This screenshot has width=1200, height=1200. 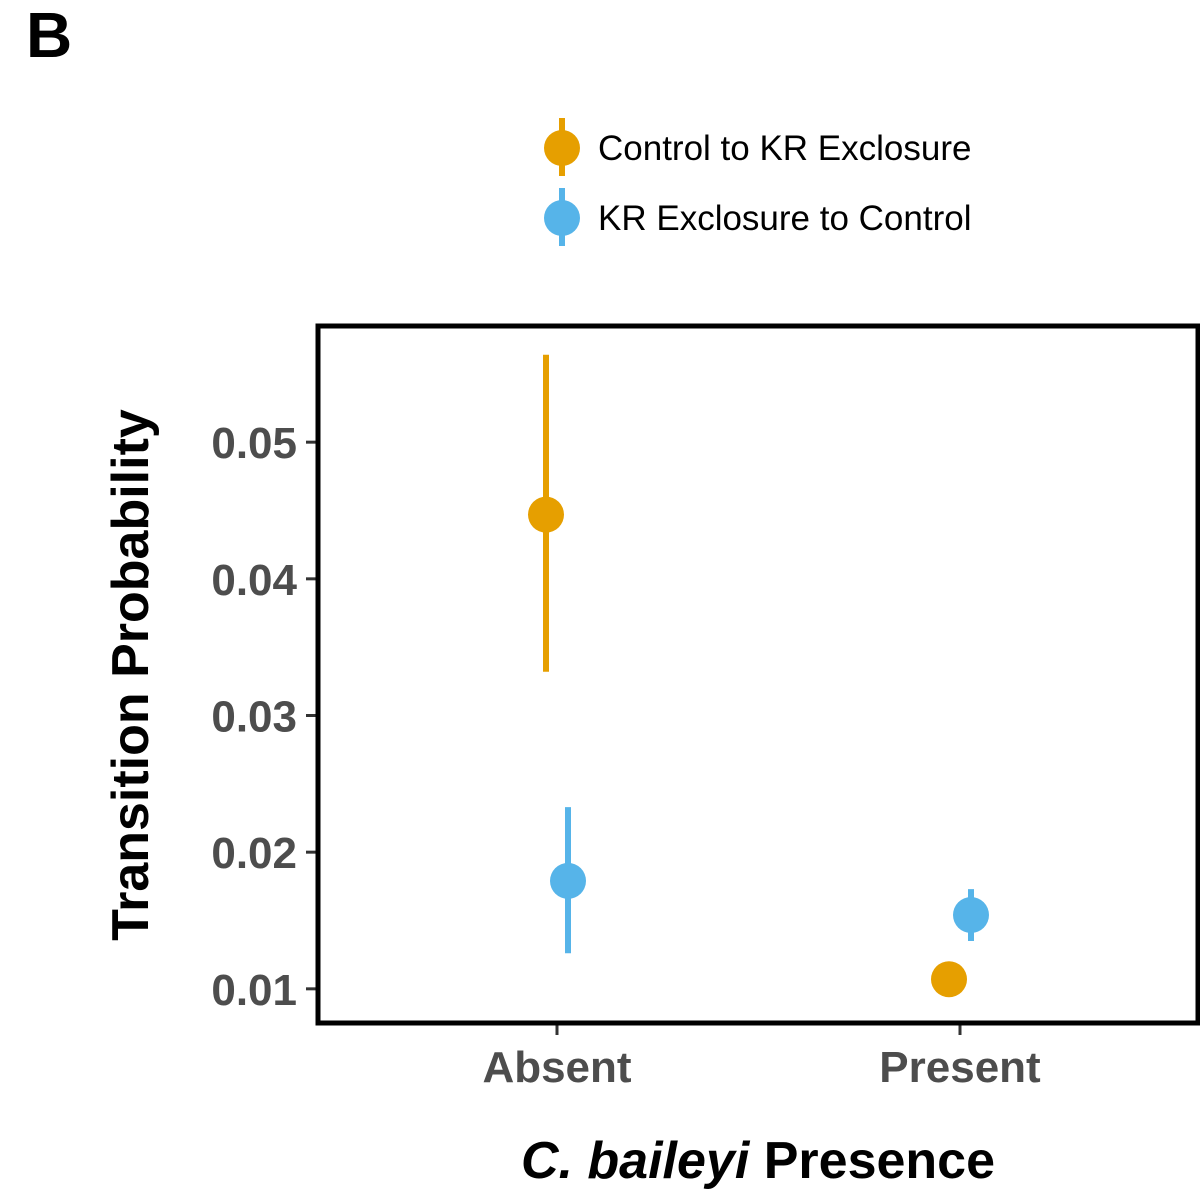 What do you see at coordinates (254, 580) in the screenshot?
I see `y-tick-label: 0.04` at bounding box center [254, 580].